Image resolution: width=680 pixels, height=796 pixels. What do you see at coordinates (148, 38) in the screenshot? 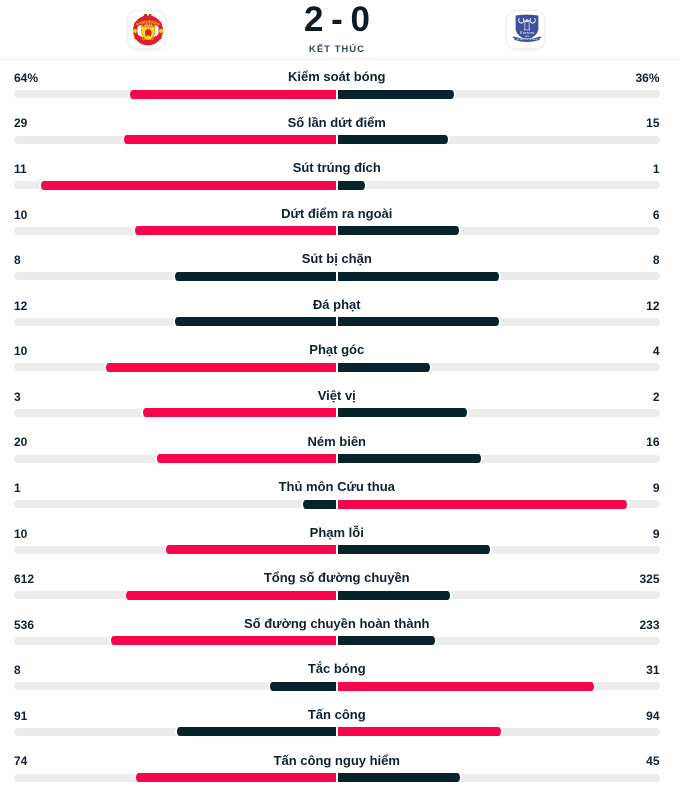
I see `svg-text: UNITED` at bounding box center [148, 38].